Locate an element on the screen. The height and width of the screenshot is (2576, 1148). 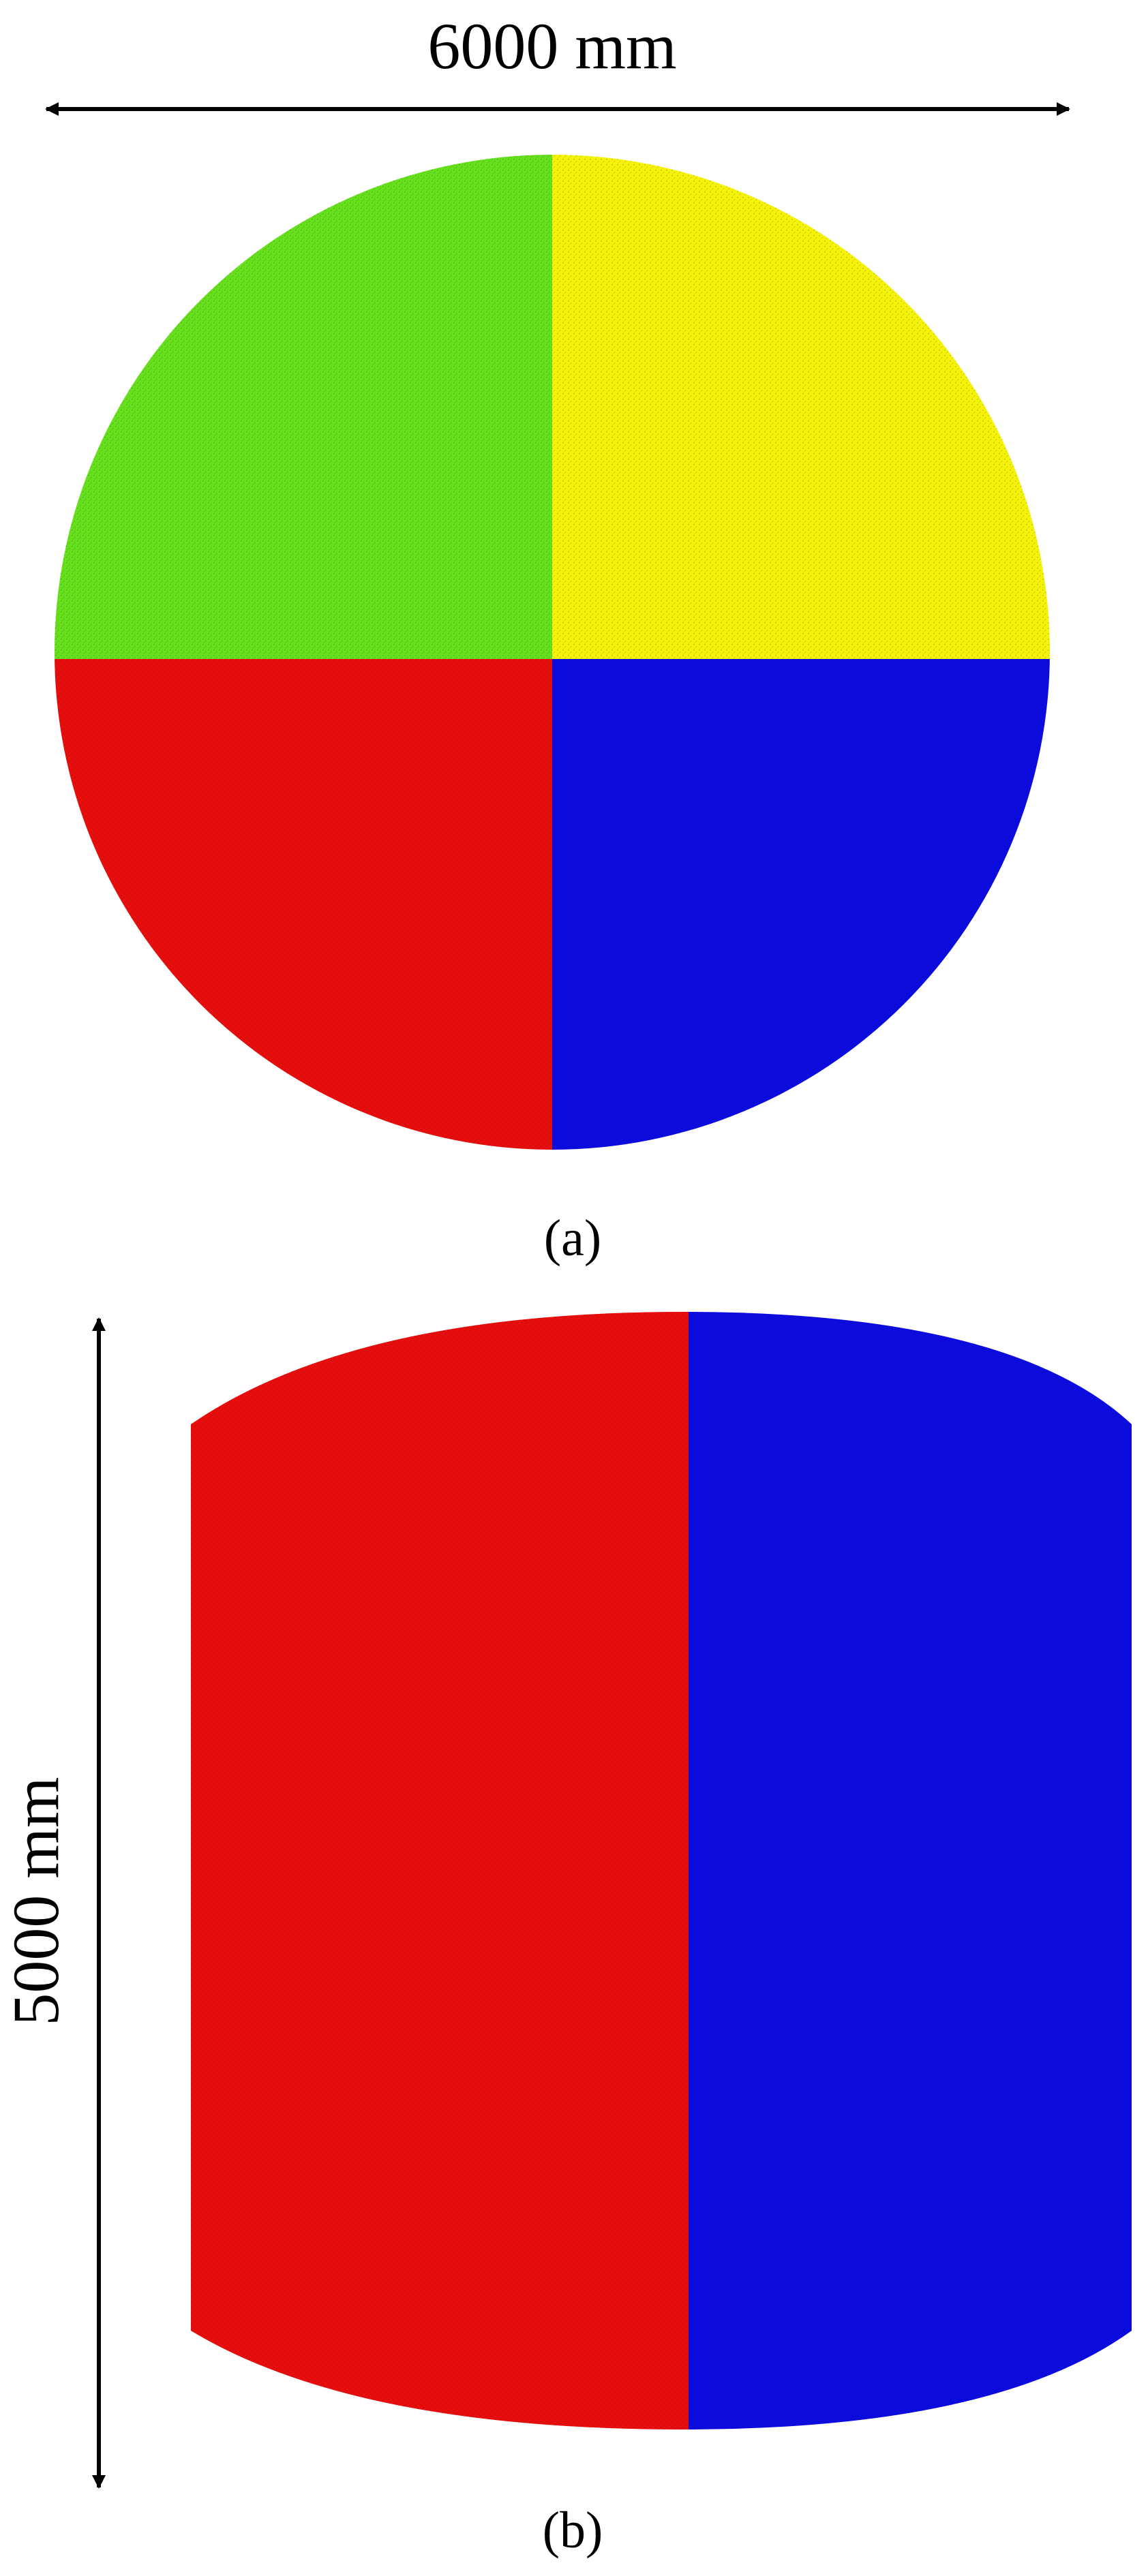
caption-b: (b) is located at coordinates (573, 2530).